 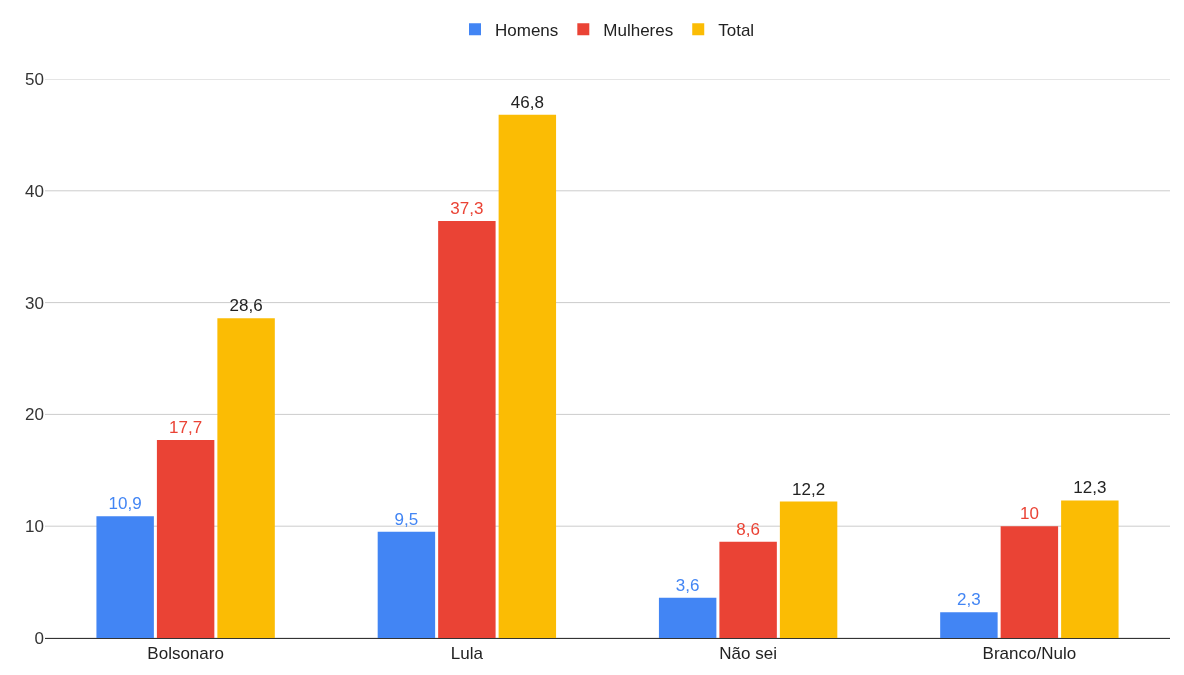 What do you see at coordinates (1029, 514) in the screenshot?
I see `data-label: 10` at bounding box center [1029, 514].